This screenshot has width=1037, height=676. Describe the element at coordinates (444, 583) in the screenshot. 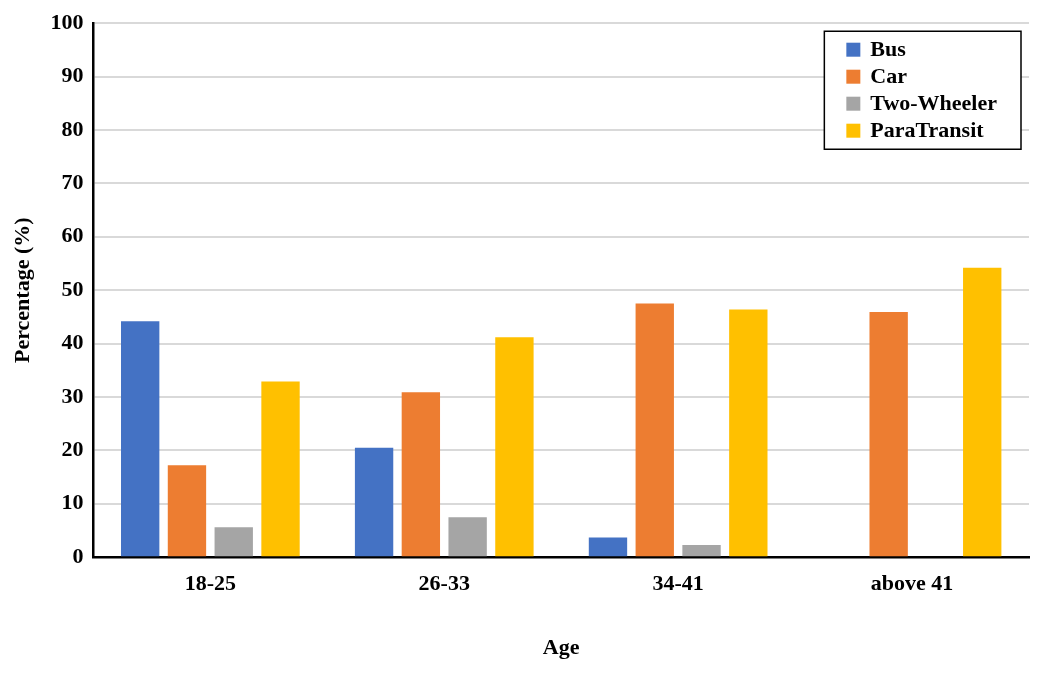

I see `x-tick-label: 26-33` at that location.